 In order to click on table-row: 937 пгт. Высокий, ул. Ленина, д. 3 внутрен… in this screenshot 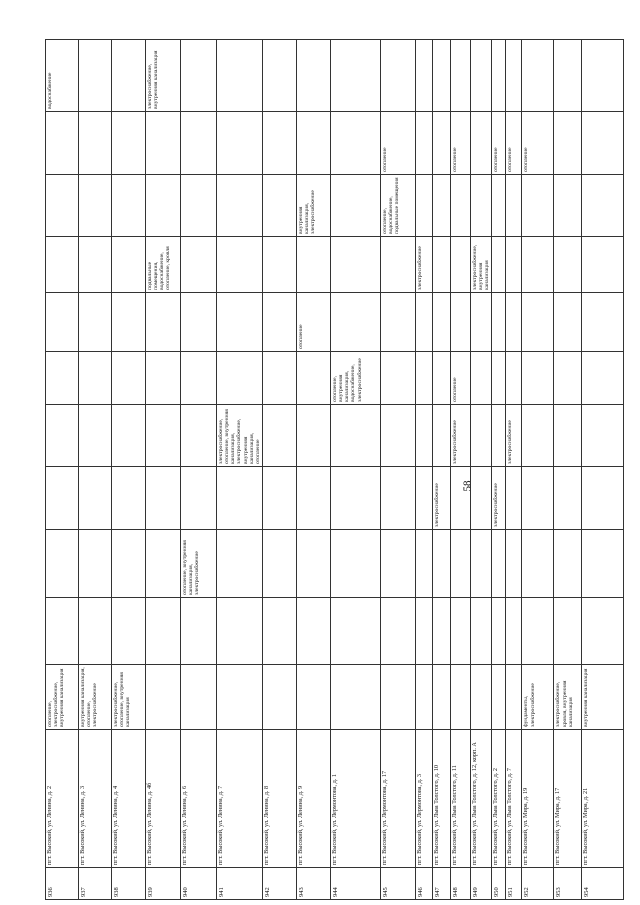, I will do `click(95, 469)`.